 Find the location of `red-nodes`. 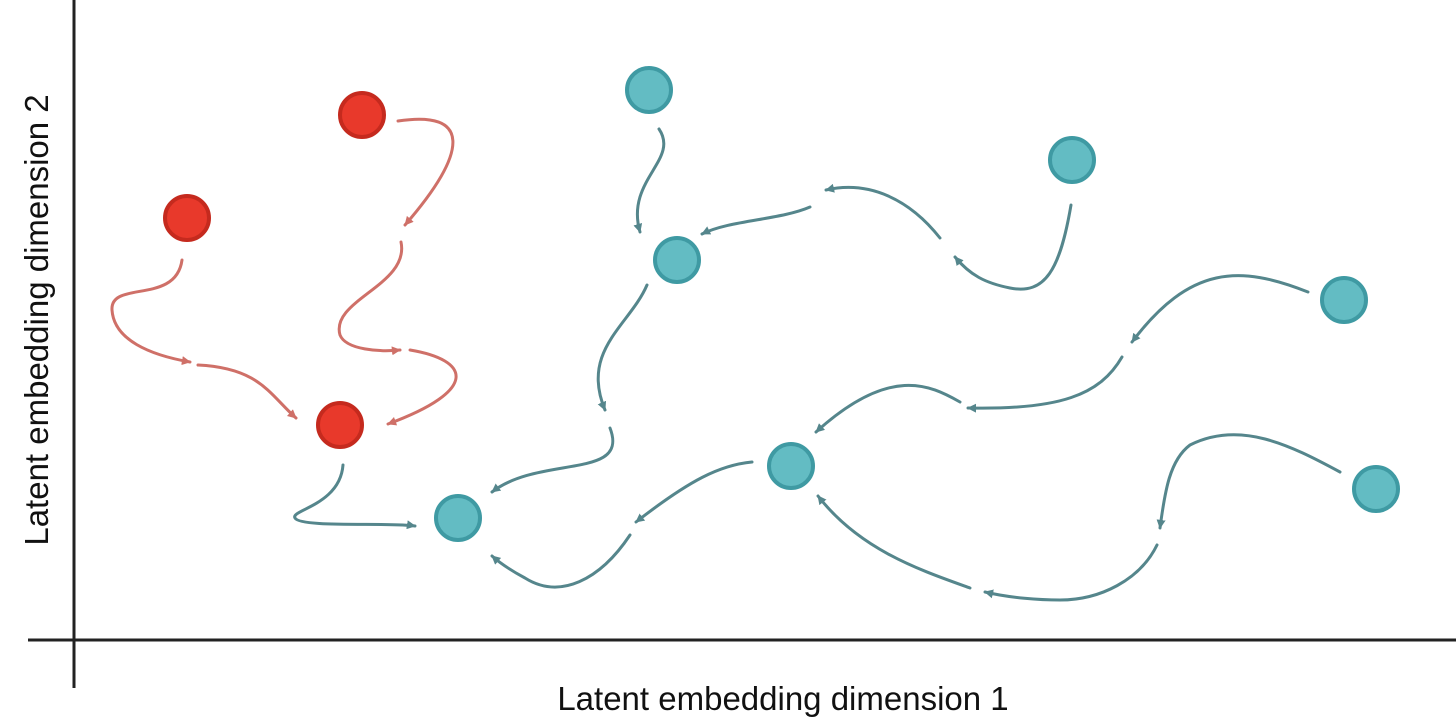

red-nodes is located at coordinates (274, 270).